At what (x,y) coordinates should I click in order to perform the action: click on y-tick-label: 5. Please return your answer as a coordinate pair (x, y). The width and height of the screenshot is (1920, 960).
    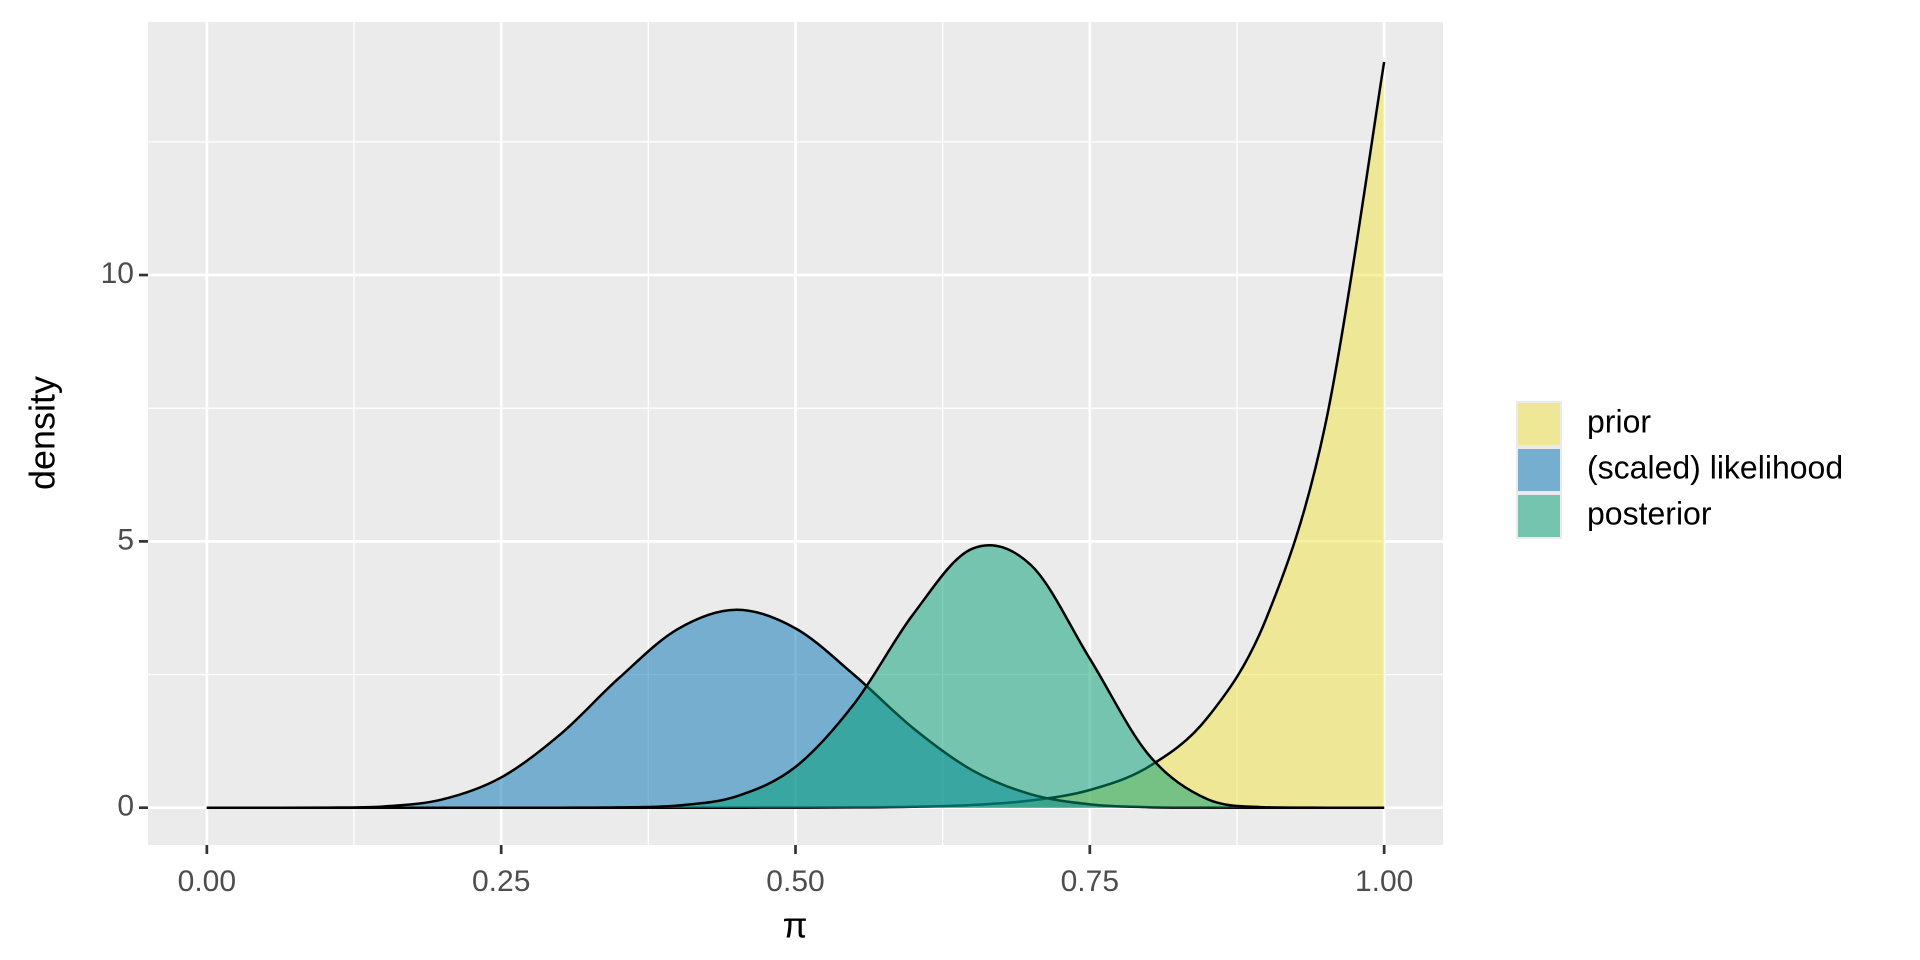
    Looking at the image, I should click on (125, 539).